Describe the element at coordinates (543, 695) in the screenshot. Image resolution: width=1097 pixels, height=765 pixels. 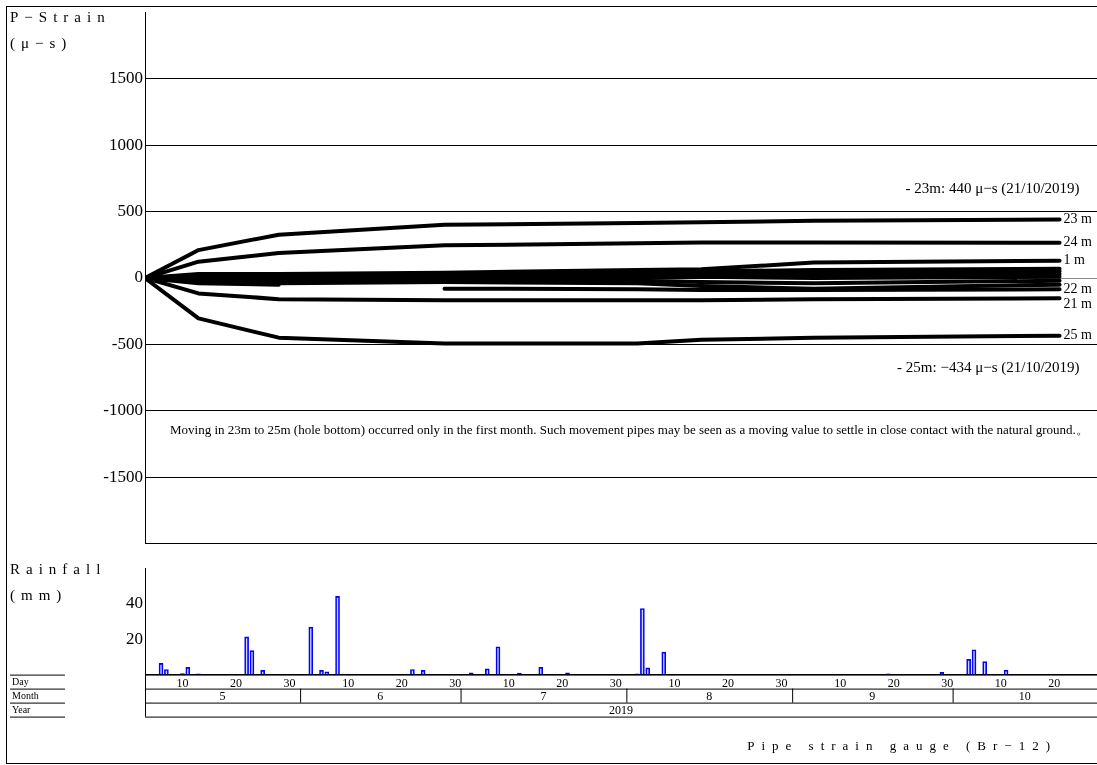
I see `text: 7` at that location.